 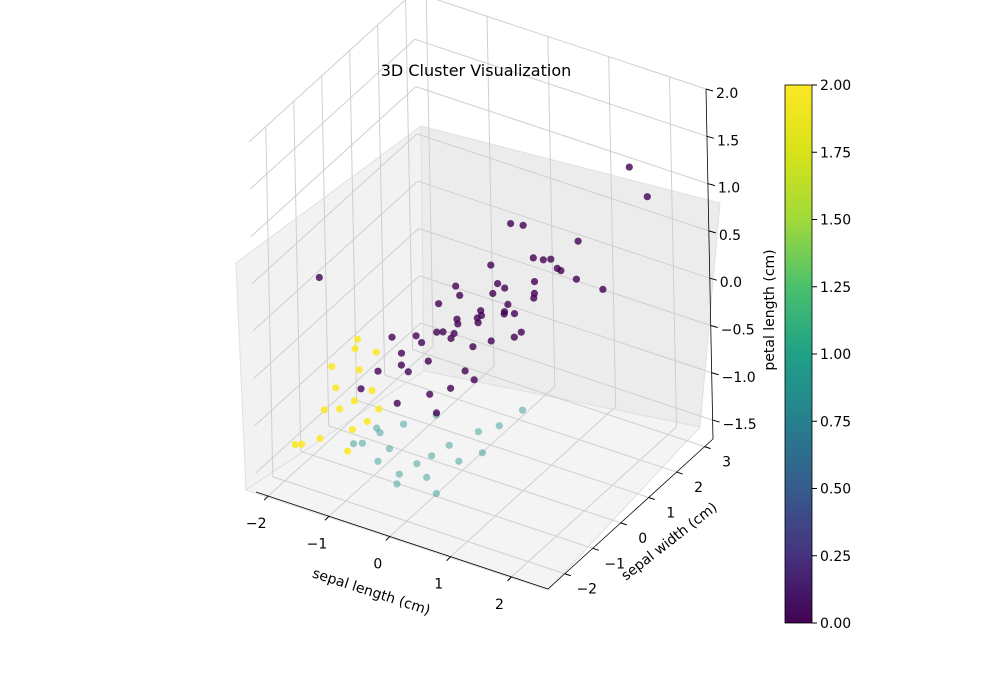 I want to click on colorbar-tick-label: 0.50, so click(x=835, y=490).